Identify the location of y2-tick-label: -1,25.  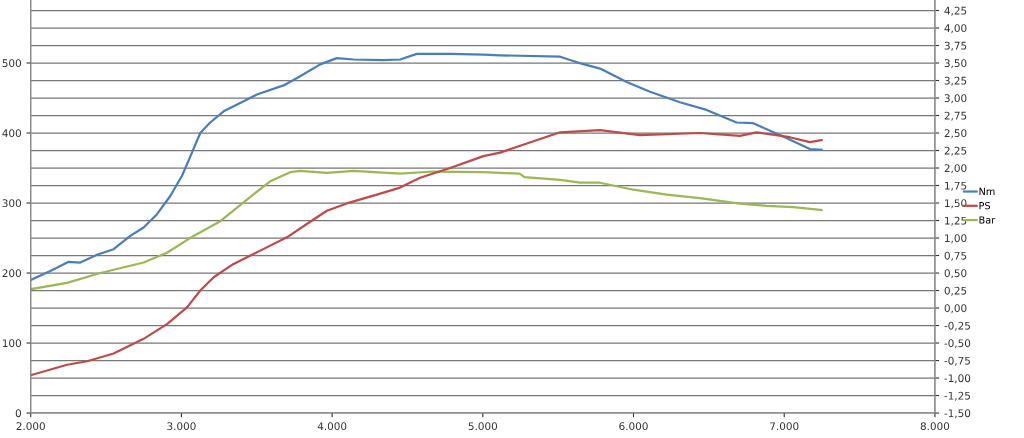
(957, 396).